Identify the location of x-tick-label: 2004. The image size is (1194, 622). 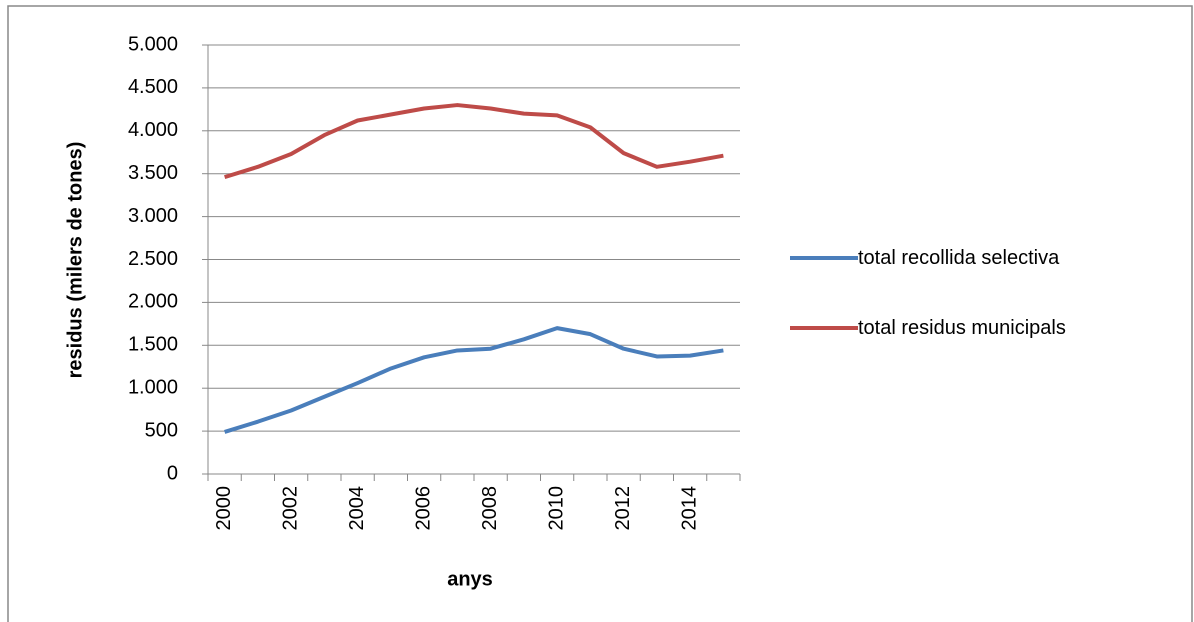
(357, 508).